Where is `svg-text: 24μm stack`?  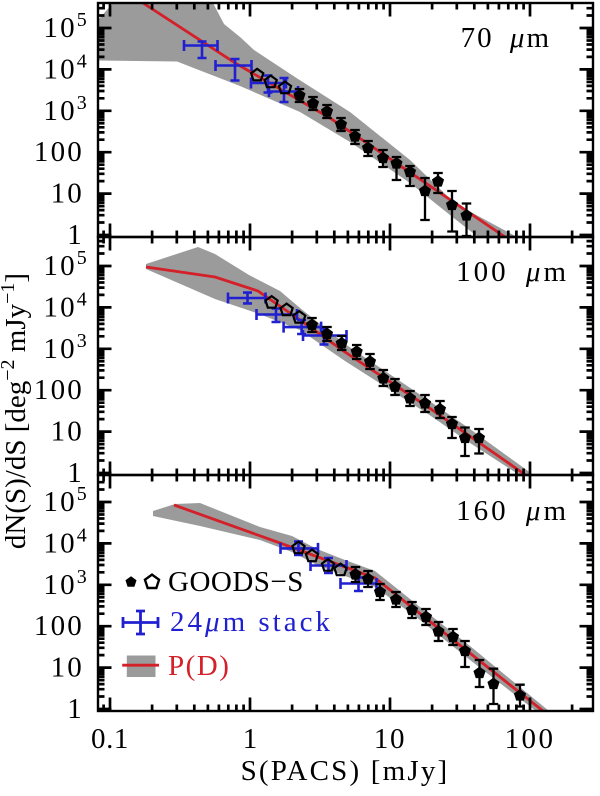 svg-text: 24μm stack is located at coordinates (251, 622).